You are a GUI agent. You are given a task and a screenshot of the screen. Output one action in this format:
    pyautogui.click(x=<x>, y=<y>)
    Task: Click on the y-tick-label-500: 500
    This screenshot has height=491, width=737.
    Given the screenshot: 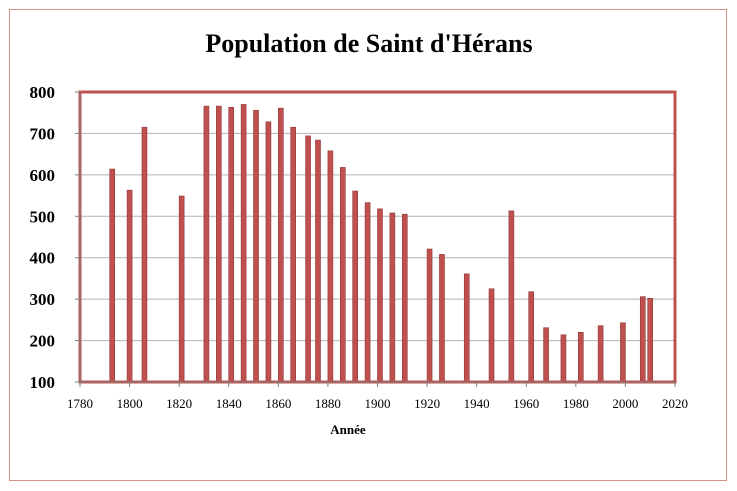 What is the action you would take?
    pyautogui.click(x=43, y=216)
    